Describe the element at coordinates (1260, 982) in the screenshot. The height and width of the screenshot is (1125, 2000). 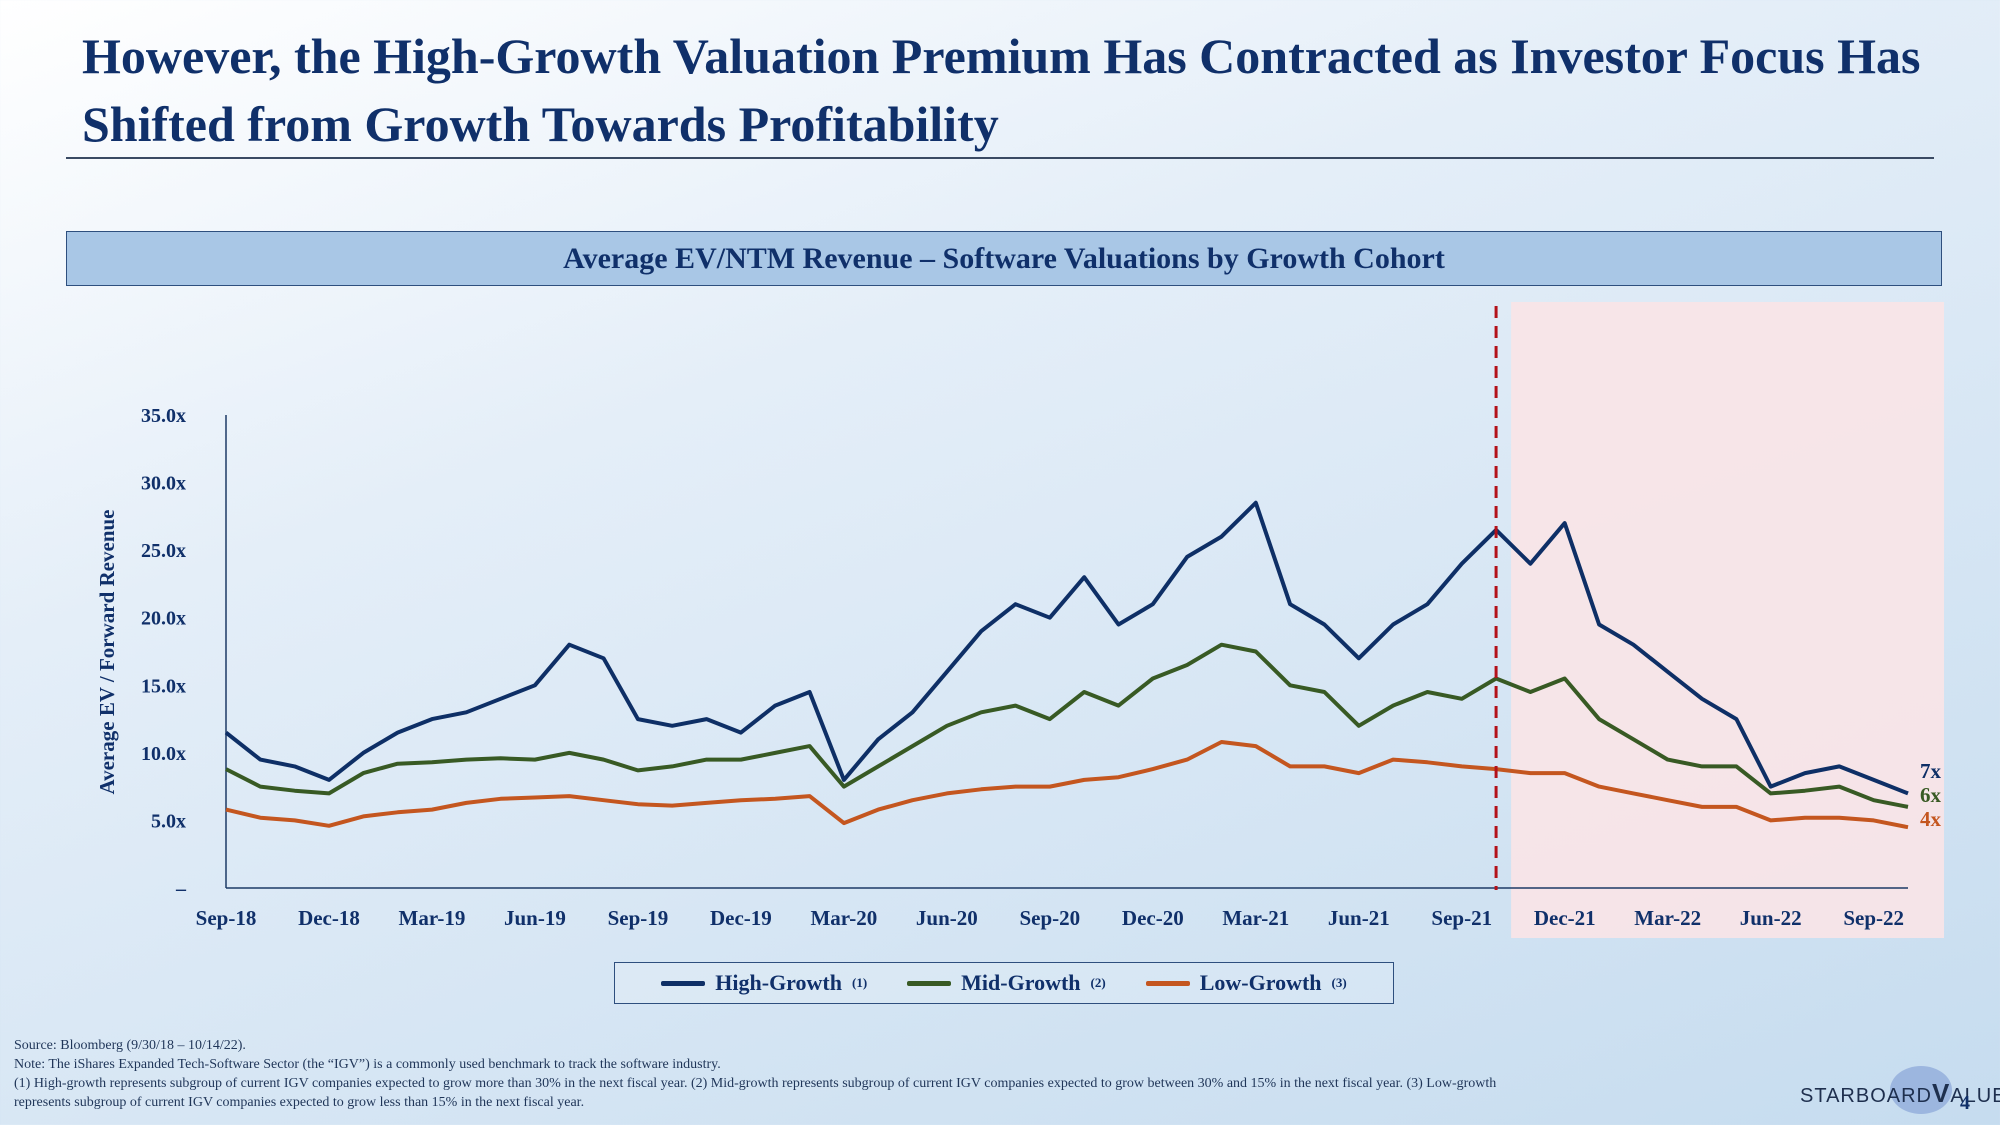
I see `legend-label-low: Low-Growth` at that location.